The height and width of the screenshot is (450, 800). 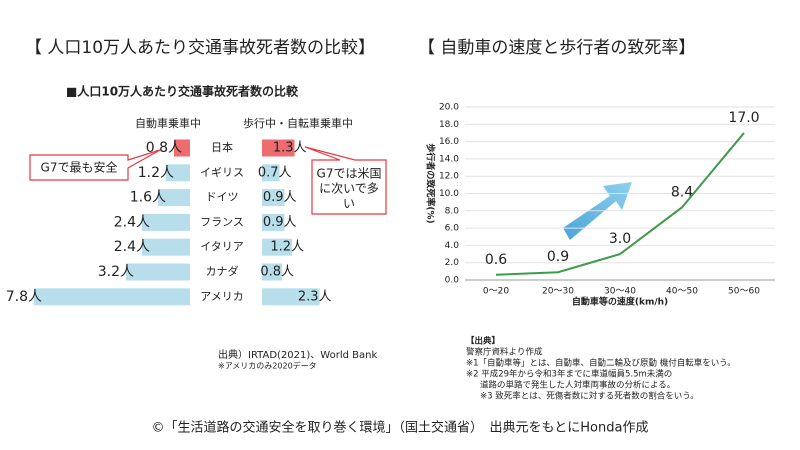 I want to click on series-header: 歩行中・自転車乗車中, so click(x=298, y=123).